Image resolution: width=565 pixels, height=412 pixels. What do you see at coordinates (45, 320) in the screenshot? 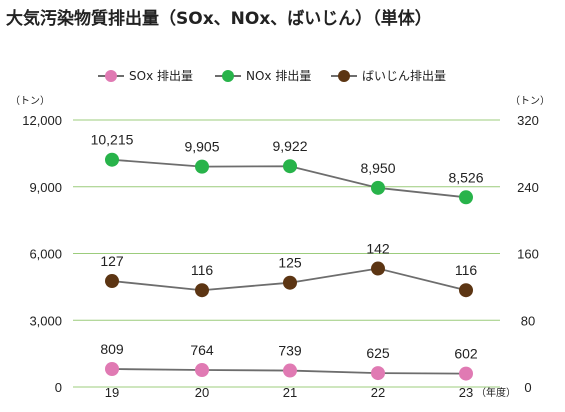
I see `left-tick-label: 3,000` at bounding box center [45, 320].